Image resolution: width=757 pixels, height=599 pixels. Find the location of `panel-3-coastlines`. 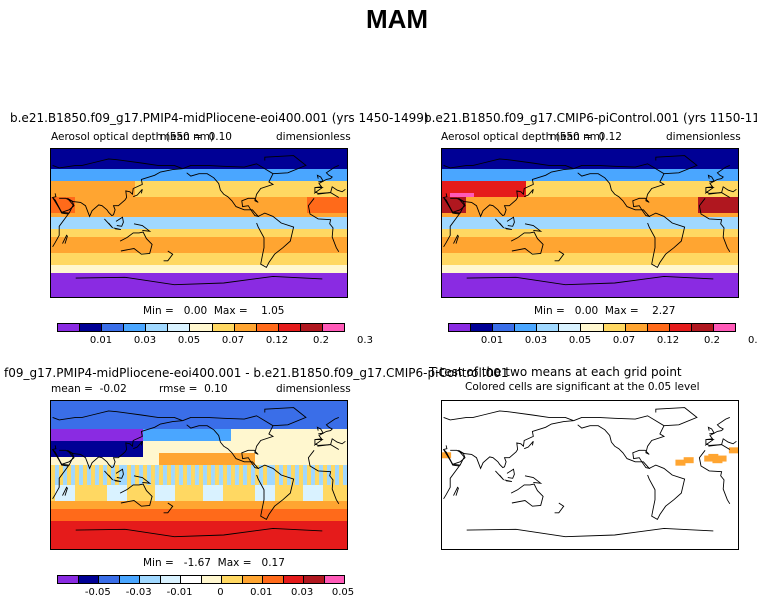

panel-3-coastlines is located at coordinates (198, 472).